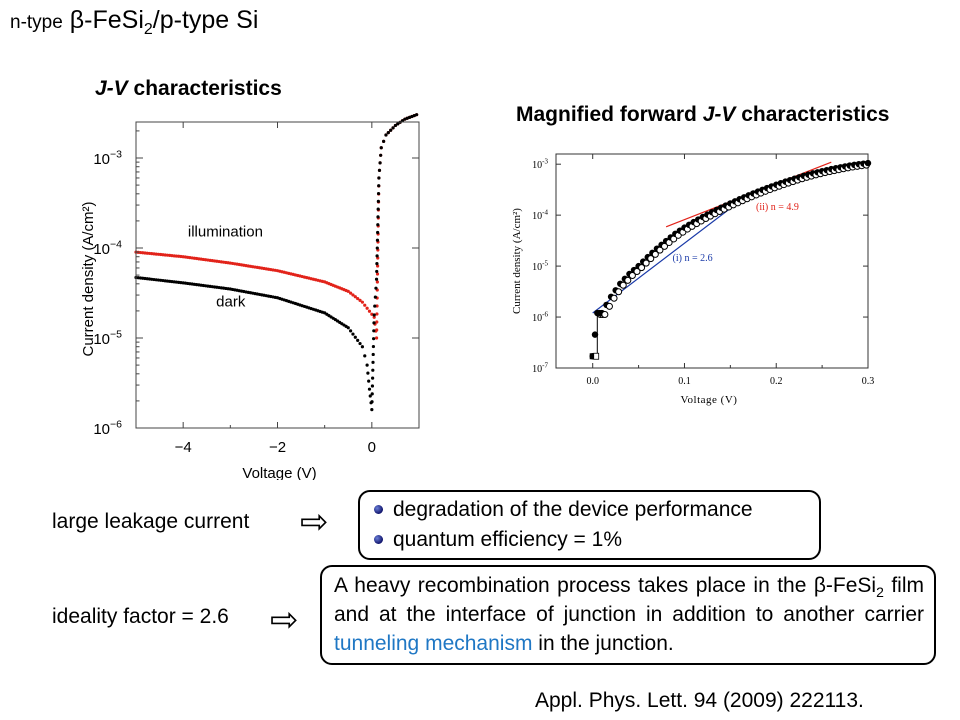 The height and width of the screenshot is (720, 960). Describe the element at coordinates (540, 318) in the screenshot. I see `y-tick-label: 10⁻⁶` at that location.